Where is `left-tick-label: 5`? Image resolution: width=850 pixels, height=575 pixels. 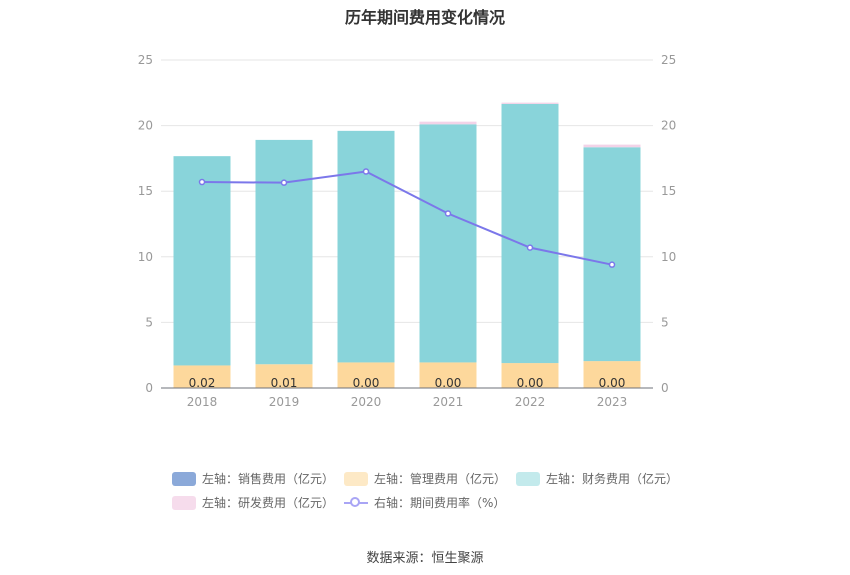
left-tick-label: 5 is located at coordinates (149, 322).